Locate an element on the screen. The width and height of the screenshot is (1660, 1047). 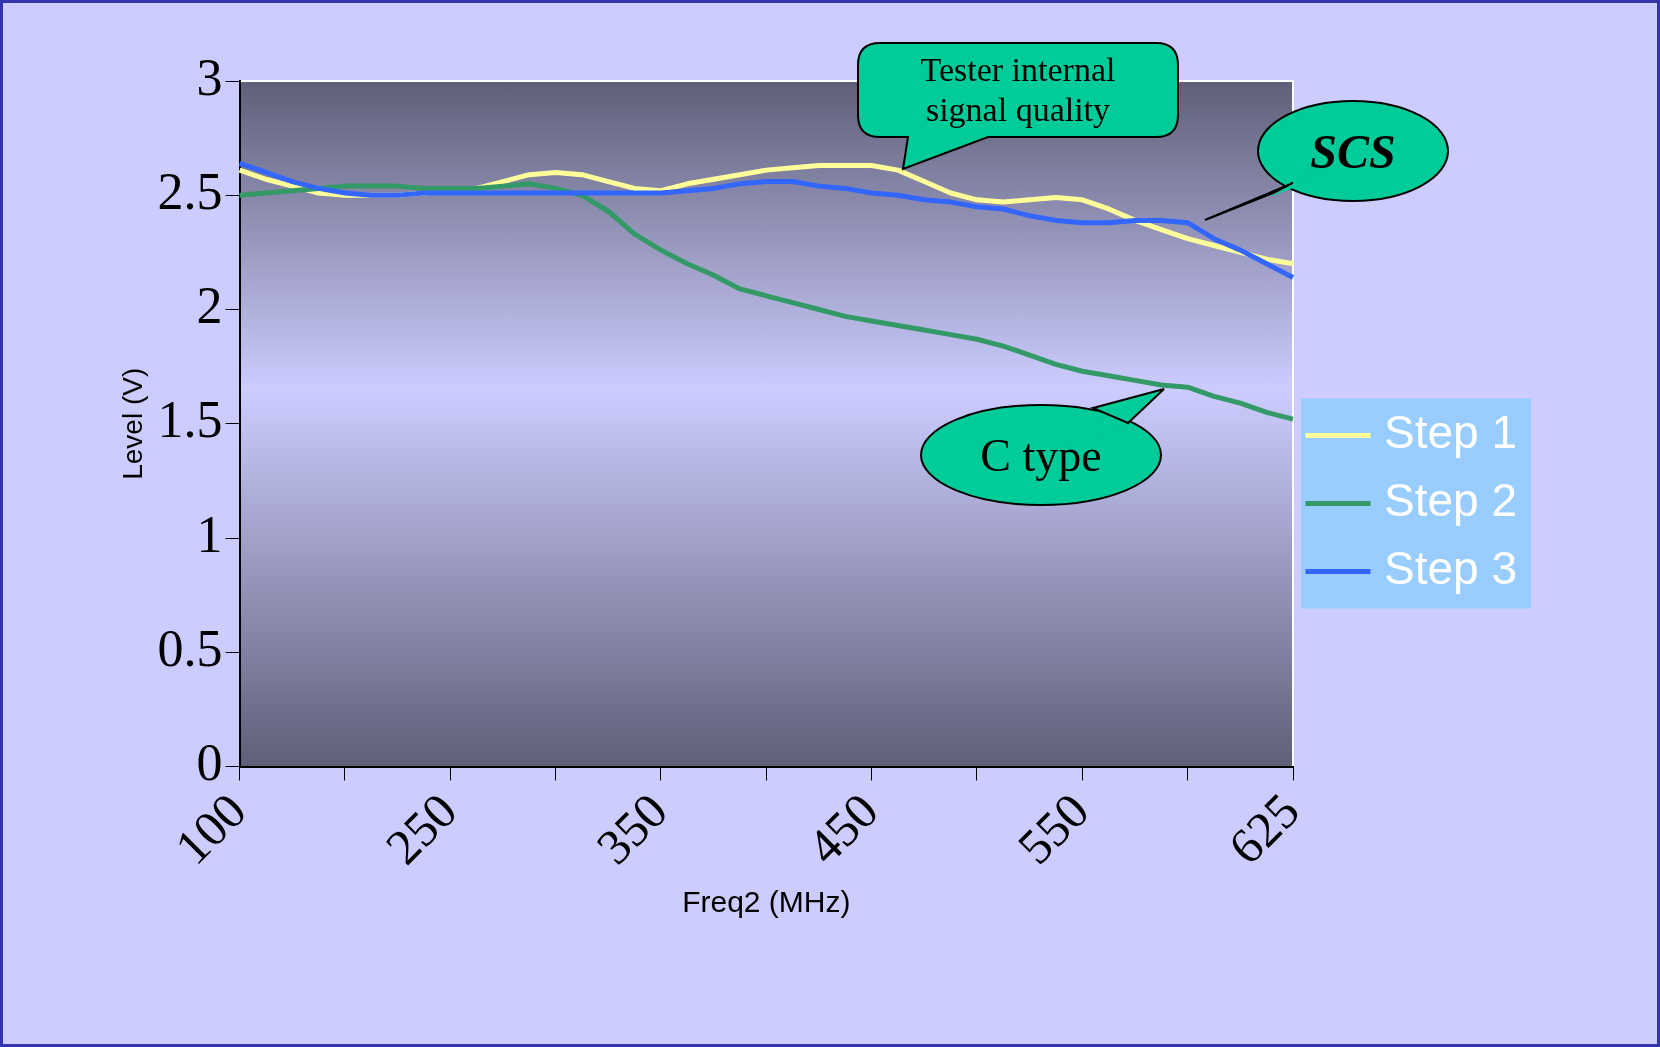
legend-label: Step 2 is located at coordinates (1451, 500).